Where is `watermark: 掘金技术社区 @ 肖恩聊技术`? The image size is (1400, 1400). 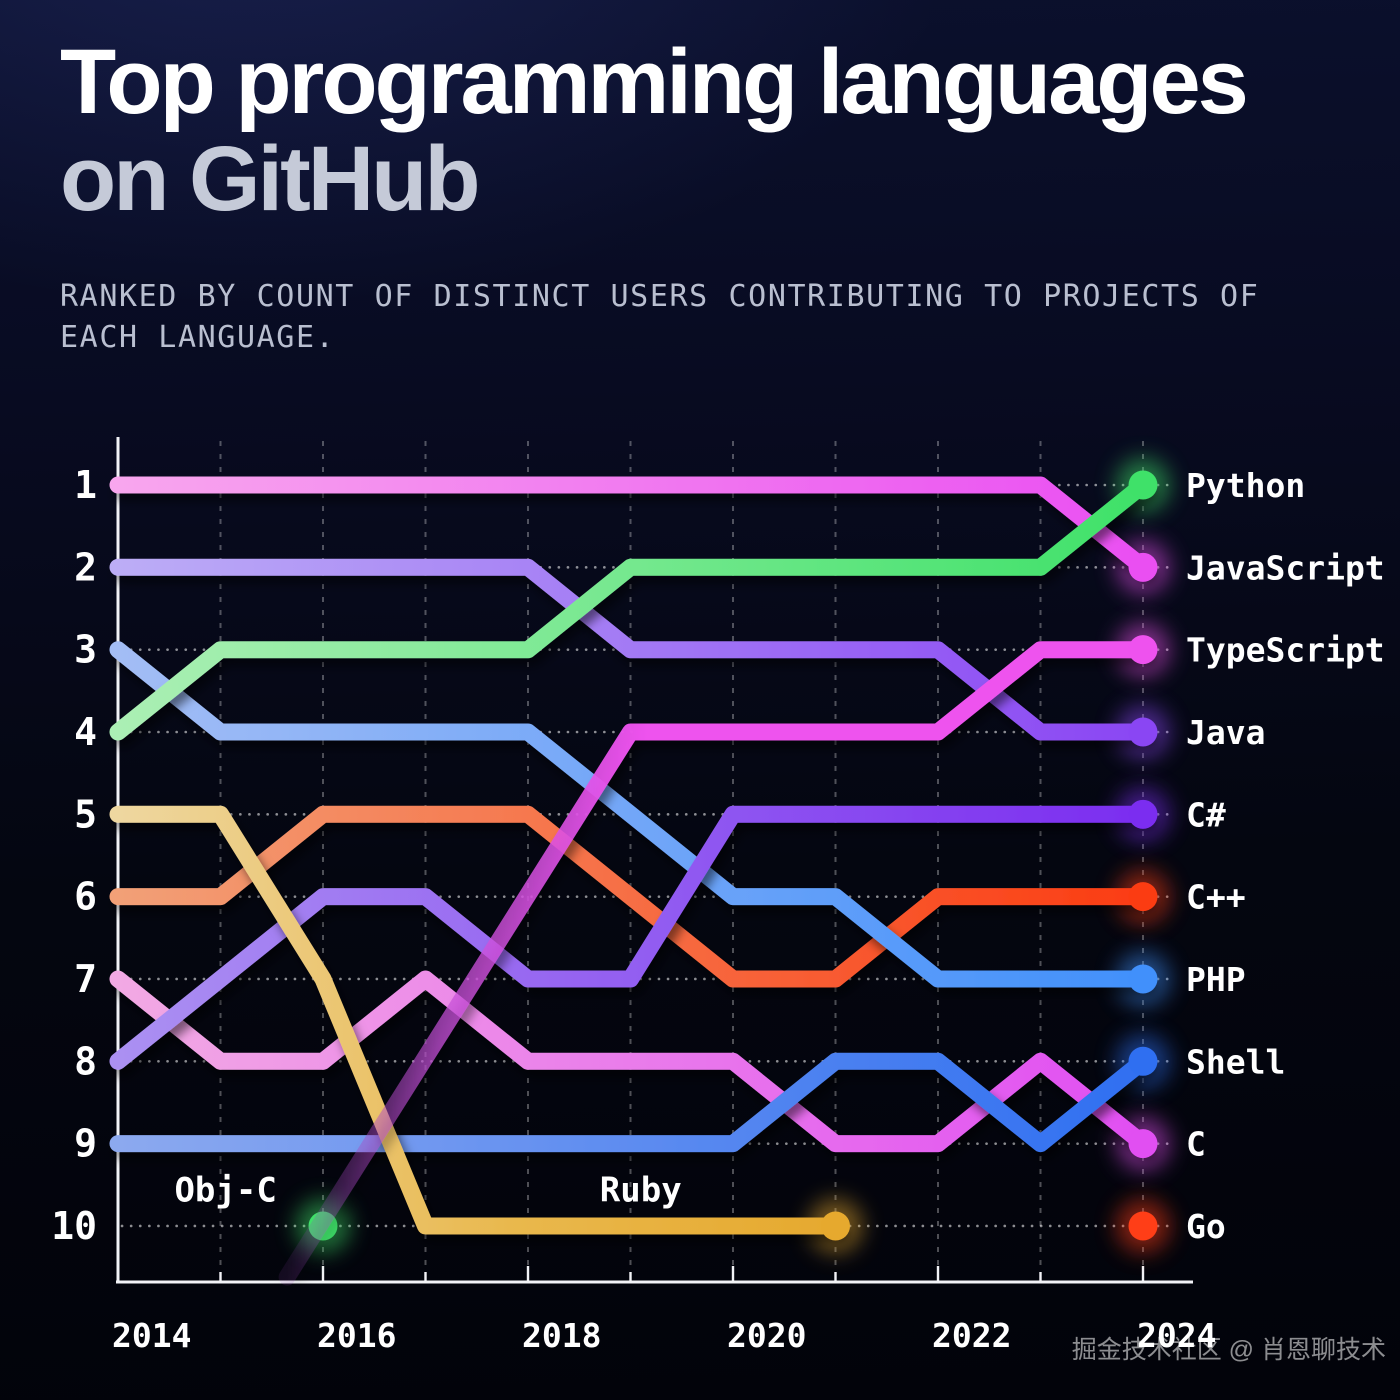 watermark: 掘金技术社区 @ 肖恩聊技术 is located at coordinates (1228, 1350).